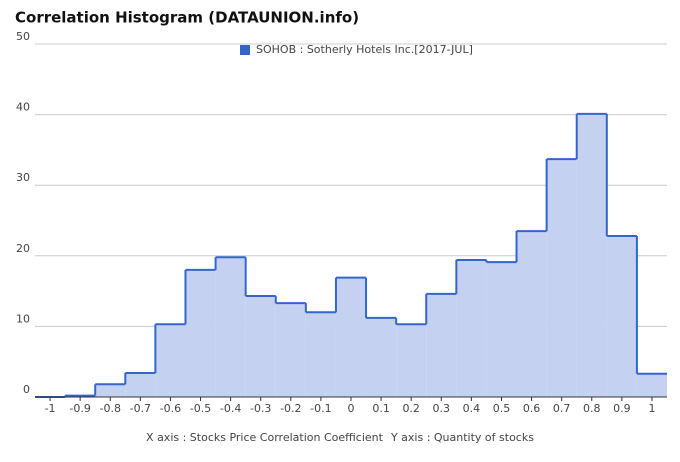  I want to click on x-tick-label: -0.2, so click(290, 408).